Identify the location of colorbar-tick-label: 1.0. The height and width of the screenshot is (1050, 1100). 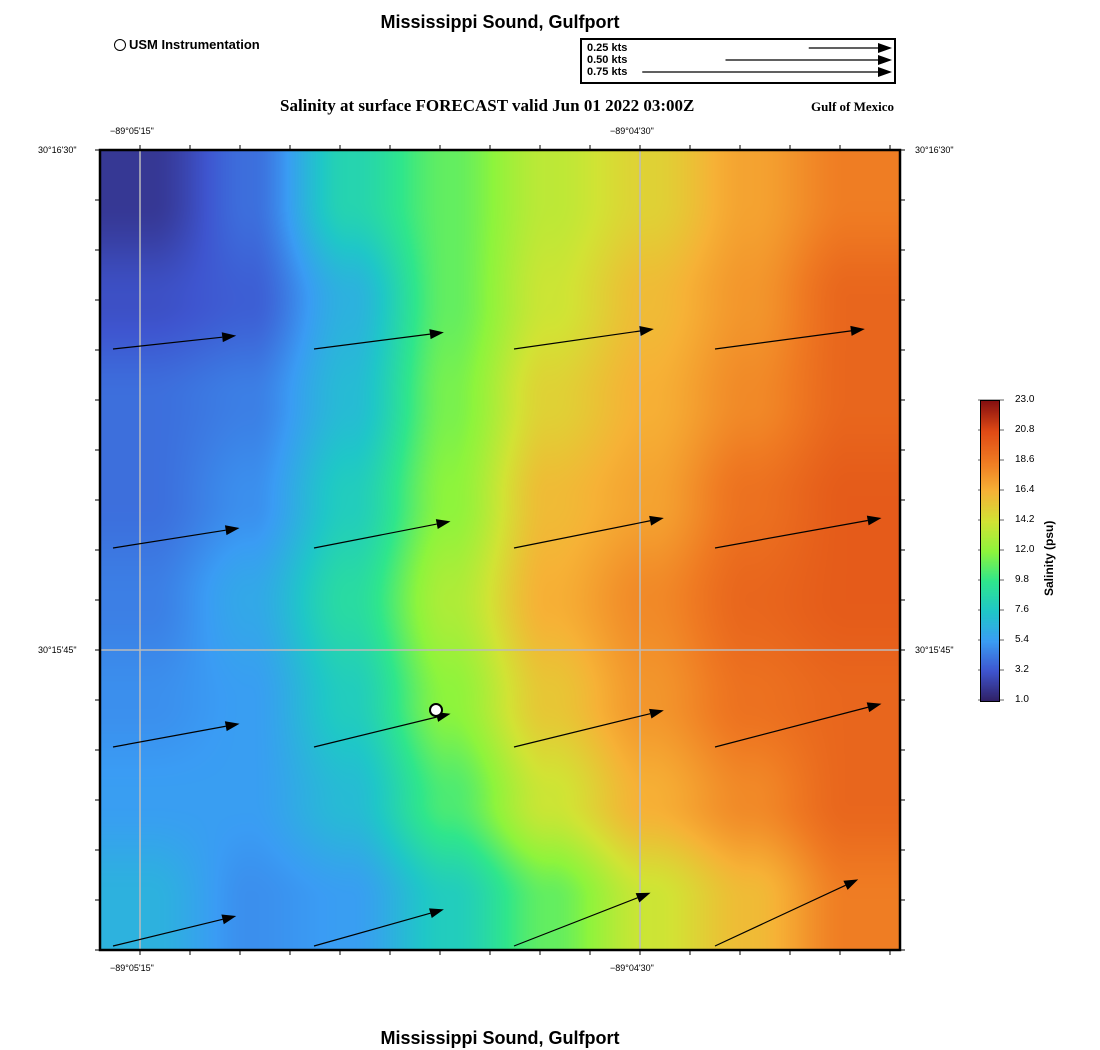
(1022, 699).